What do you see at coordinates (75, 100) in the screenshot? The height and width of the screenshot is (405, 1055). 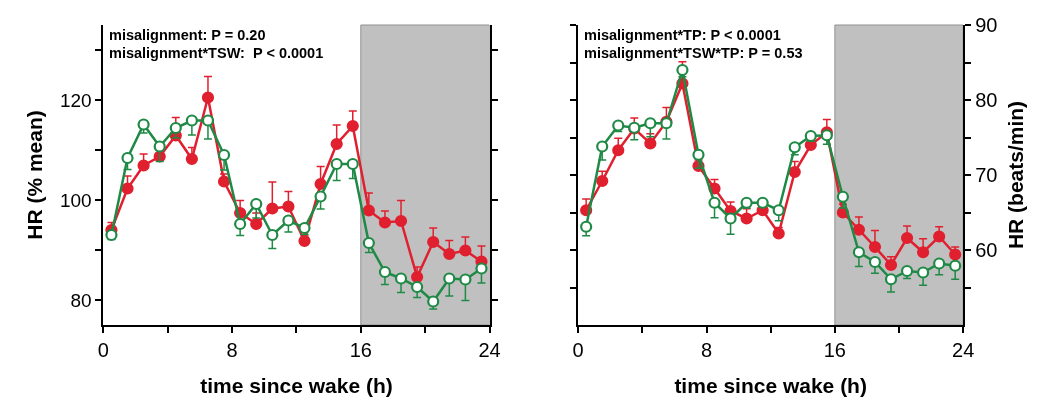 I see `y-tick-label: 120` at bounding box center [75, 100].